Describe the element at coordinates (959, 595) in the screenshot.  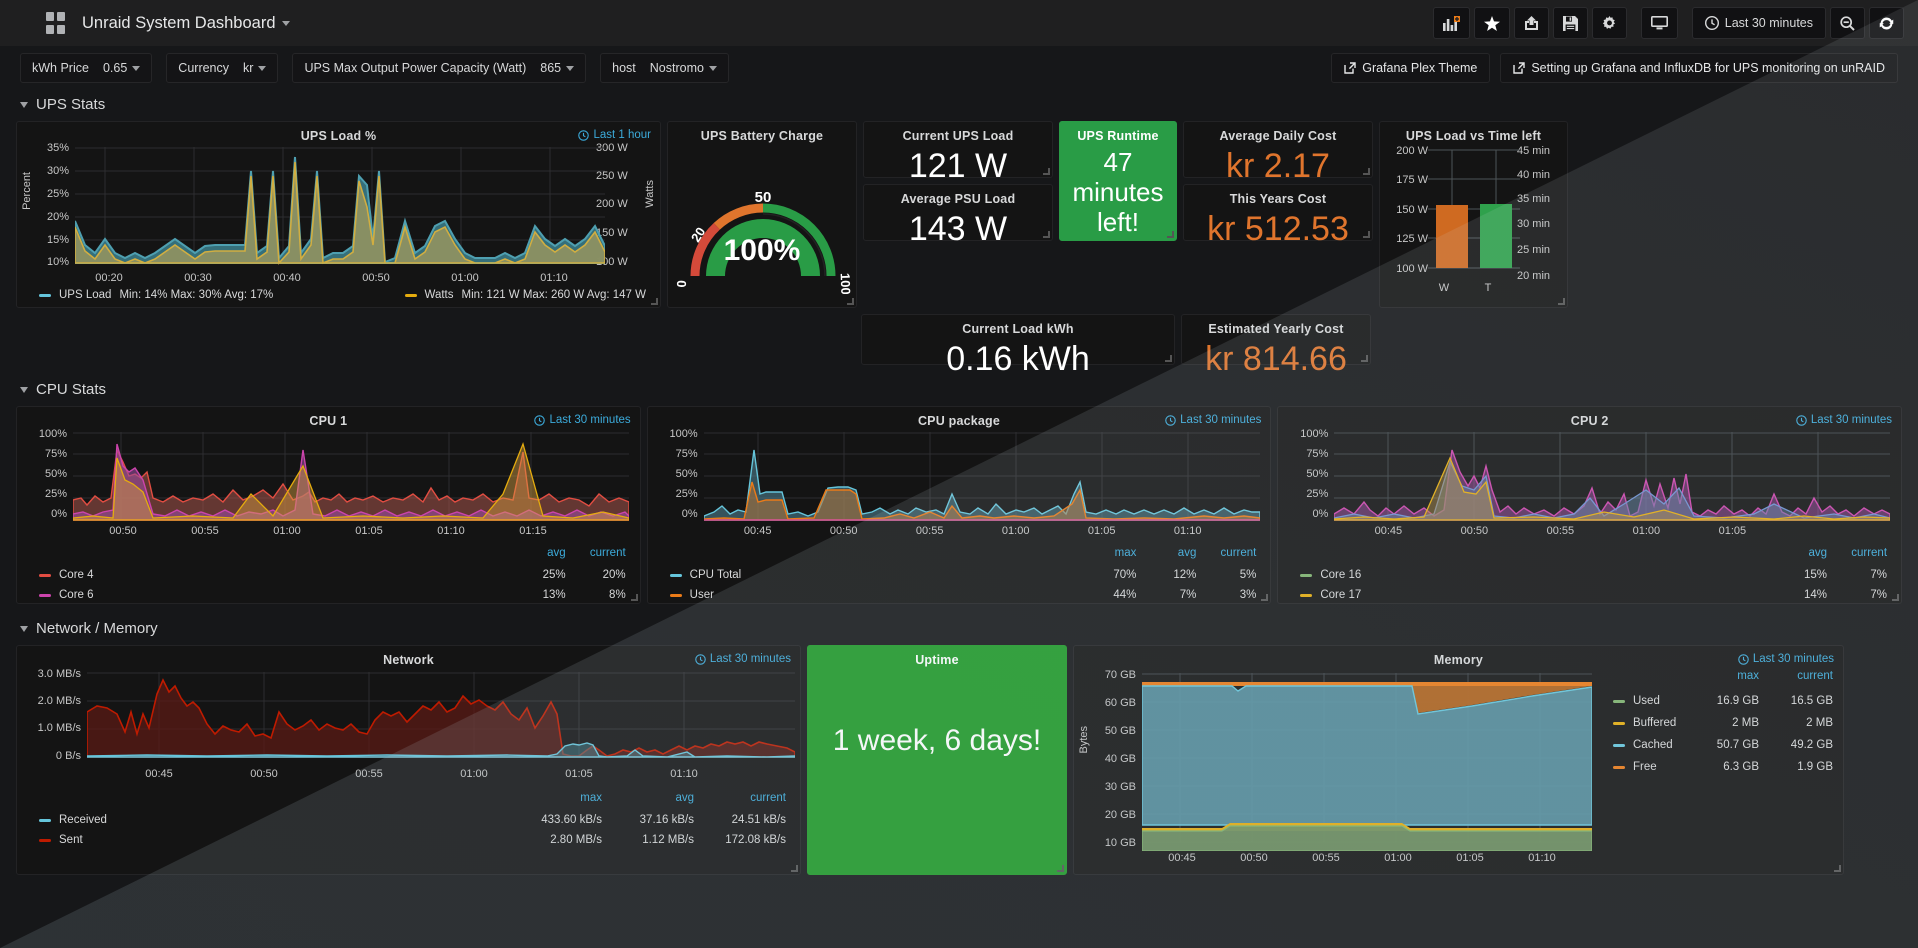
I see `legend-item: User 44% 7% 3%` at that location.